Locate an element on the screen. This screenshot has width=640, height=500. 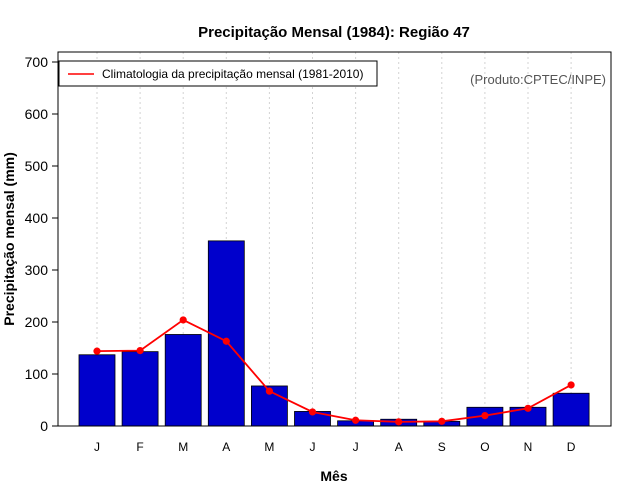
x-tick-label-10: N is located at coordinates (528, 447).